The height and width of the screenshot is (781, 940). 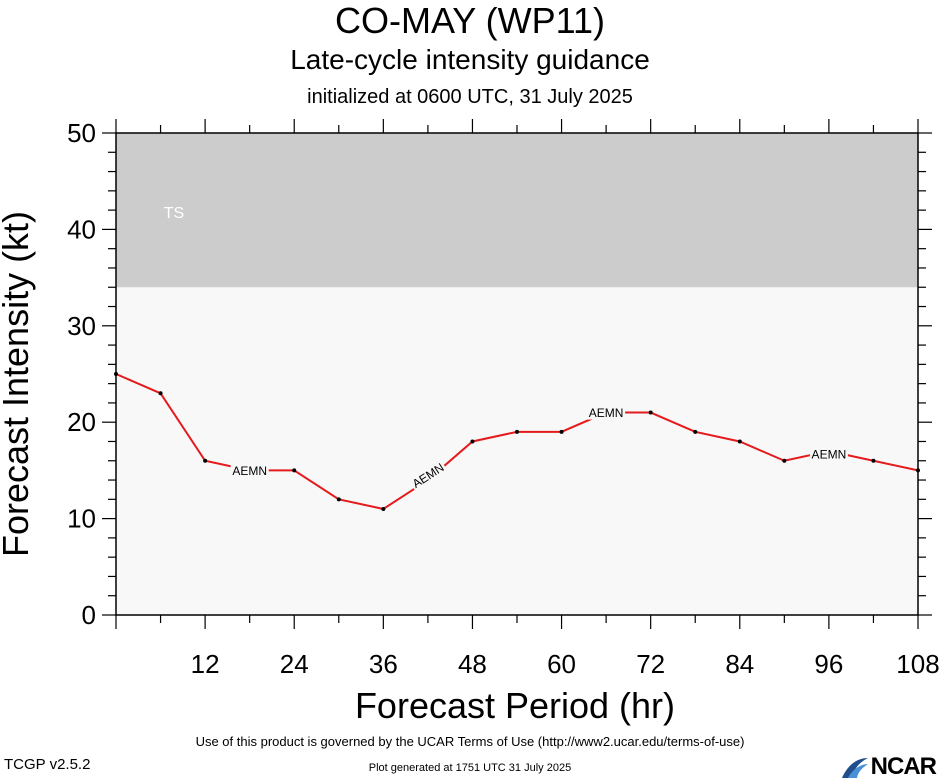 I want to click on band-label: TS, so click(x=174, y=213).